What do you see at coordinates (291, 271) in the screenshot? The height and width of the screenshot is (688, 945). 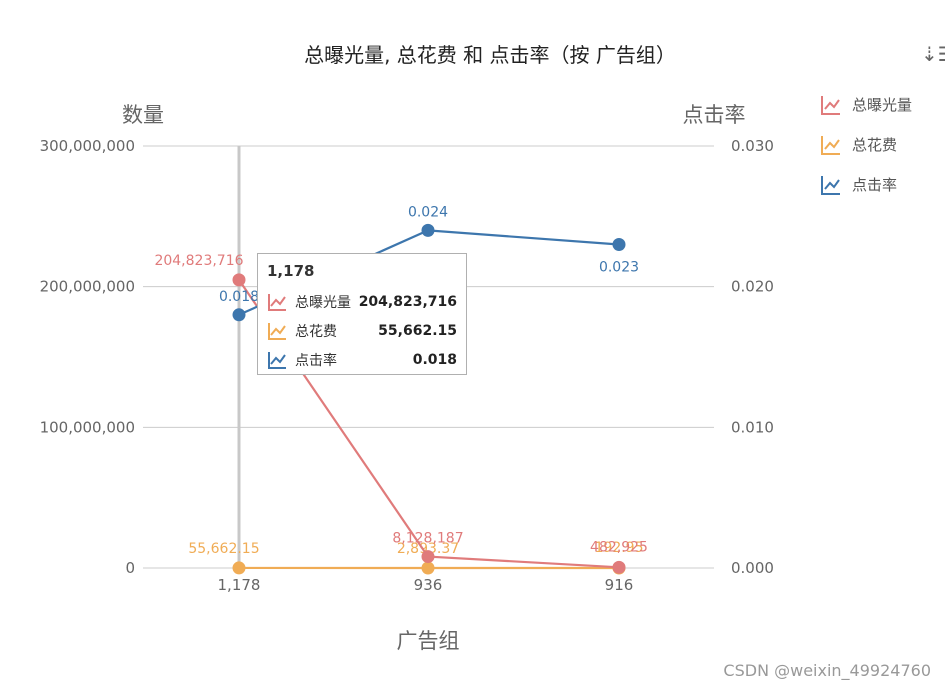 I see `tooltip-header: 1,178` at bounding box center [291, 271].